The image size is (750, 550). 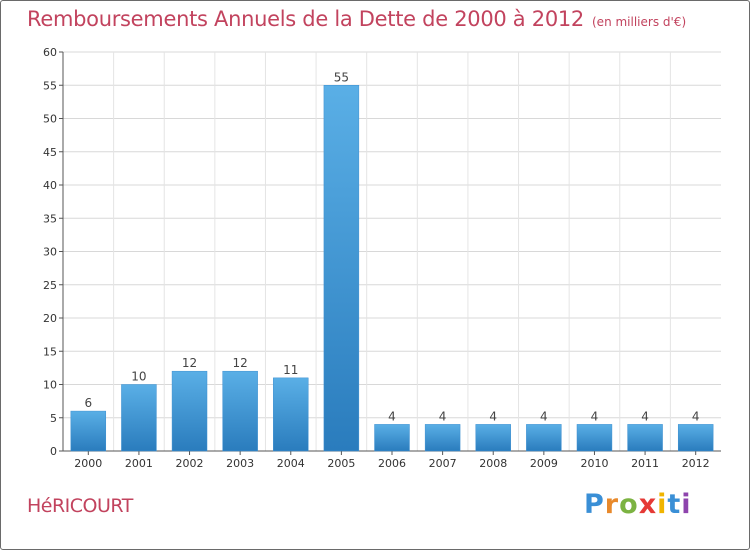 What do you see at coordinates (493, 463) in the screenshot?
I see `x-tick-label: 2008` at bounding box center [493, 463].